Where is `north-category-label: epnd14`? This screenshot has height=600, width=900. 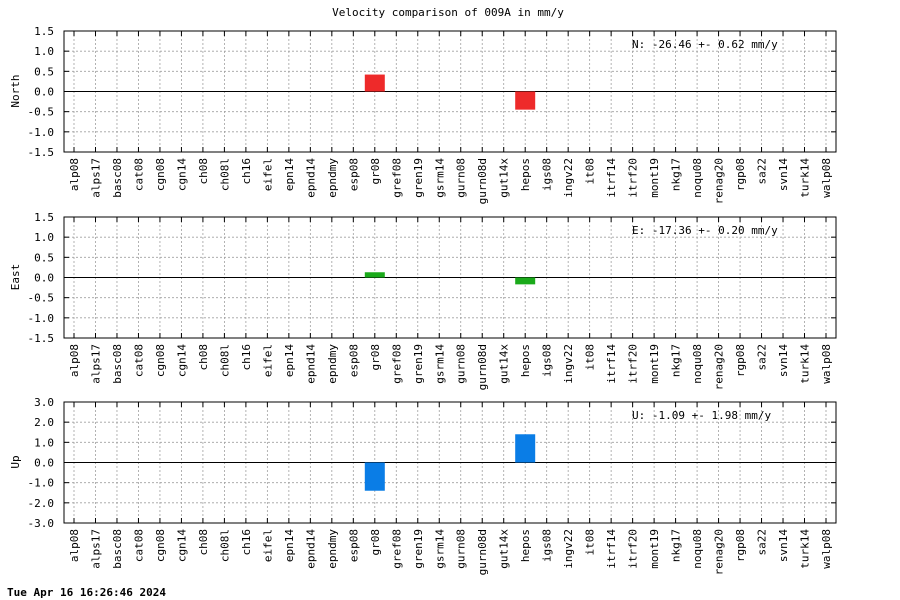
north-category-label: epnd14 is located at coordinates (310, 178).